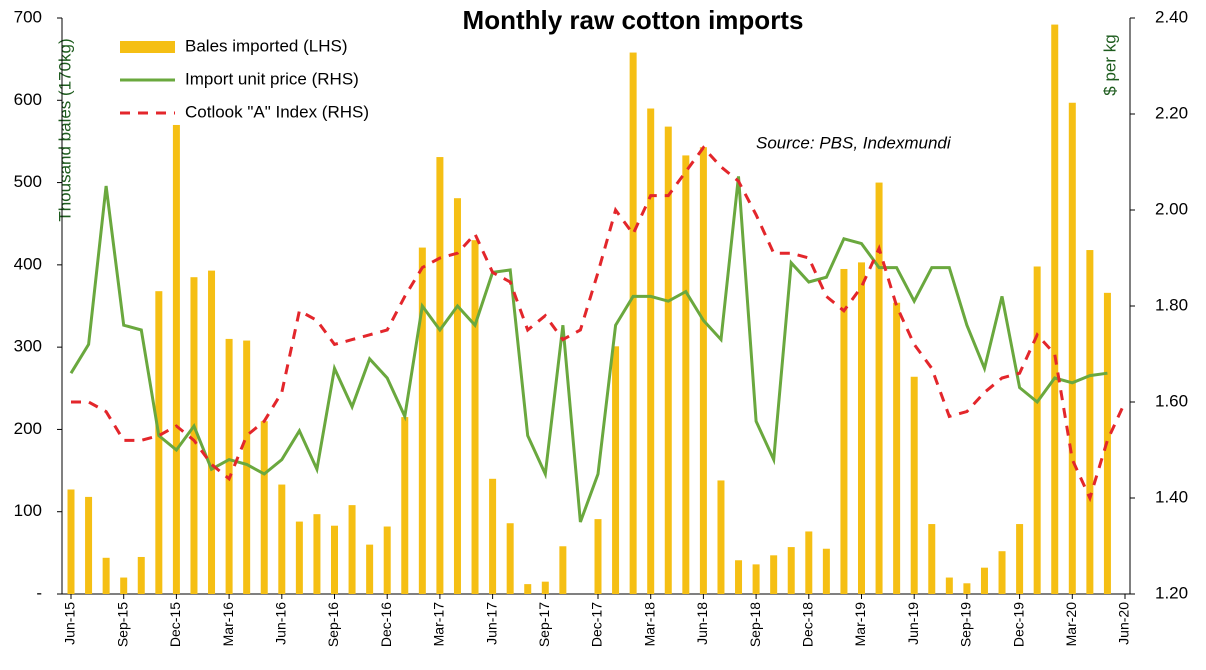 The height and width of the screenshot is (670, 1206). I want to click on y-tick-label: 500, so click(28, 181).